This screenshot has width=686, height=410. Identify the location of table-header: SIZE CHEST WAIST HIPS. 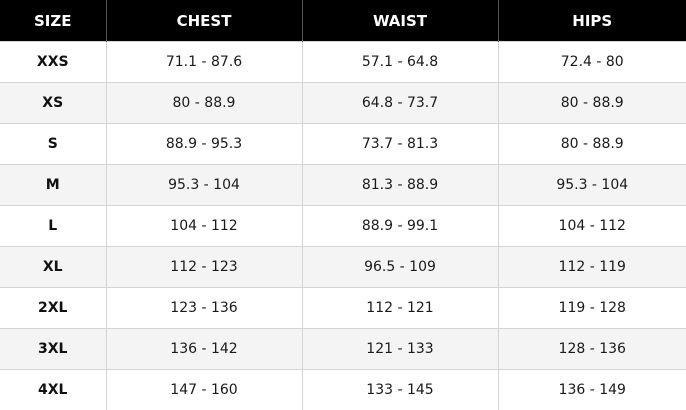
(343, 21).